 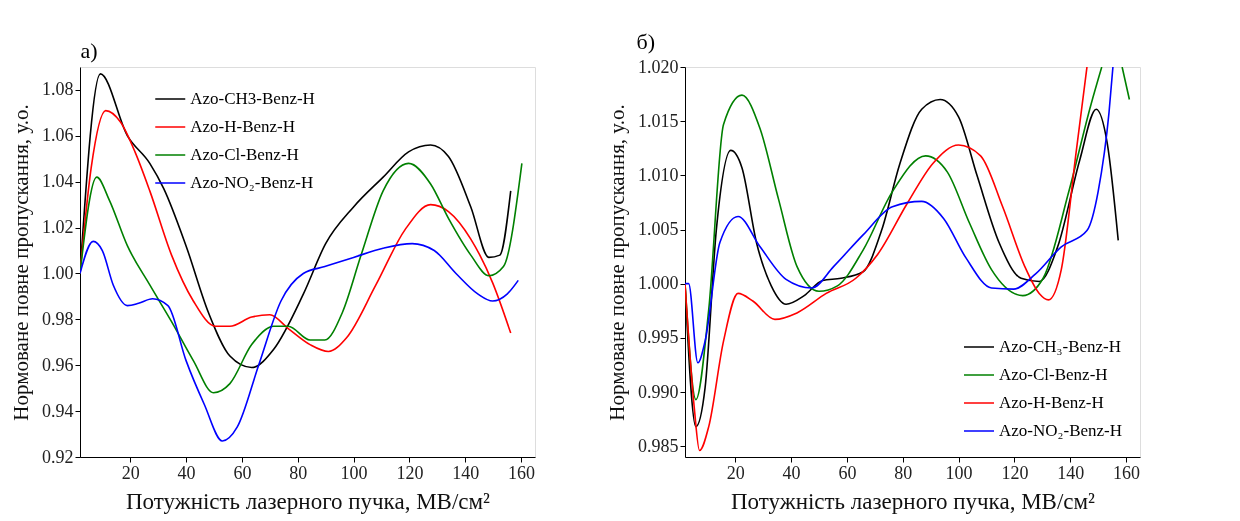 I want to click on chart-title: б), so click(x=646, y=41).